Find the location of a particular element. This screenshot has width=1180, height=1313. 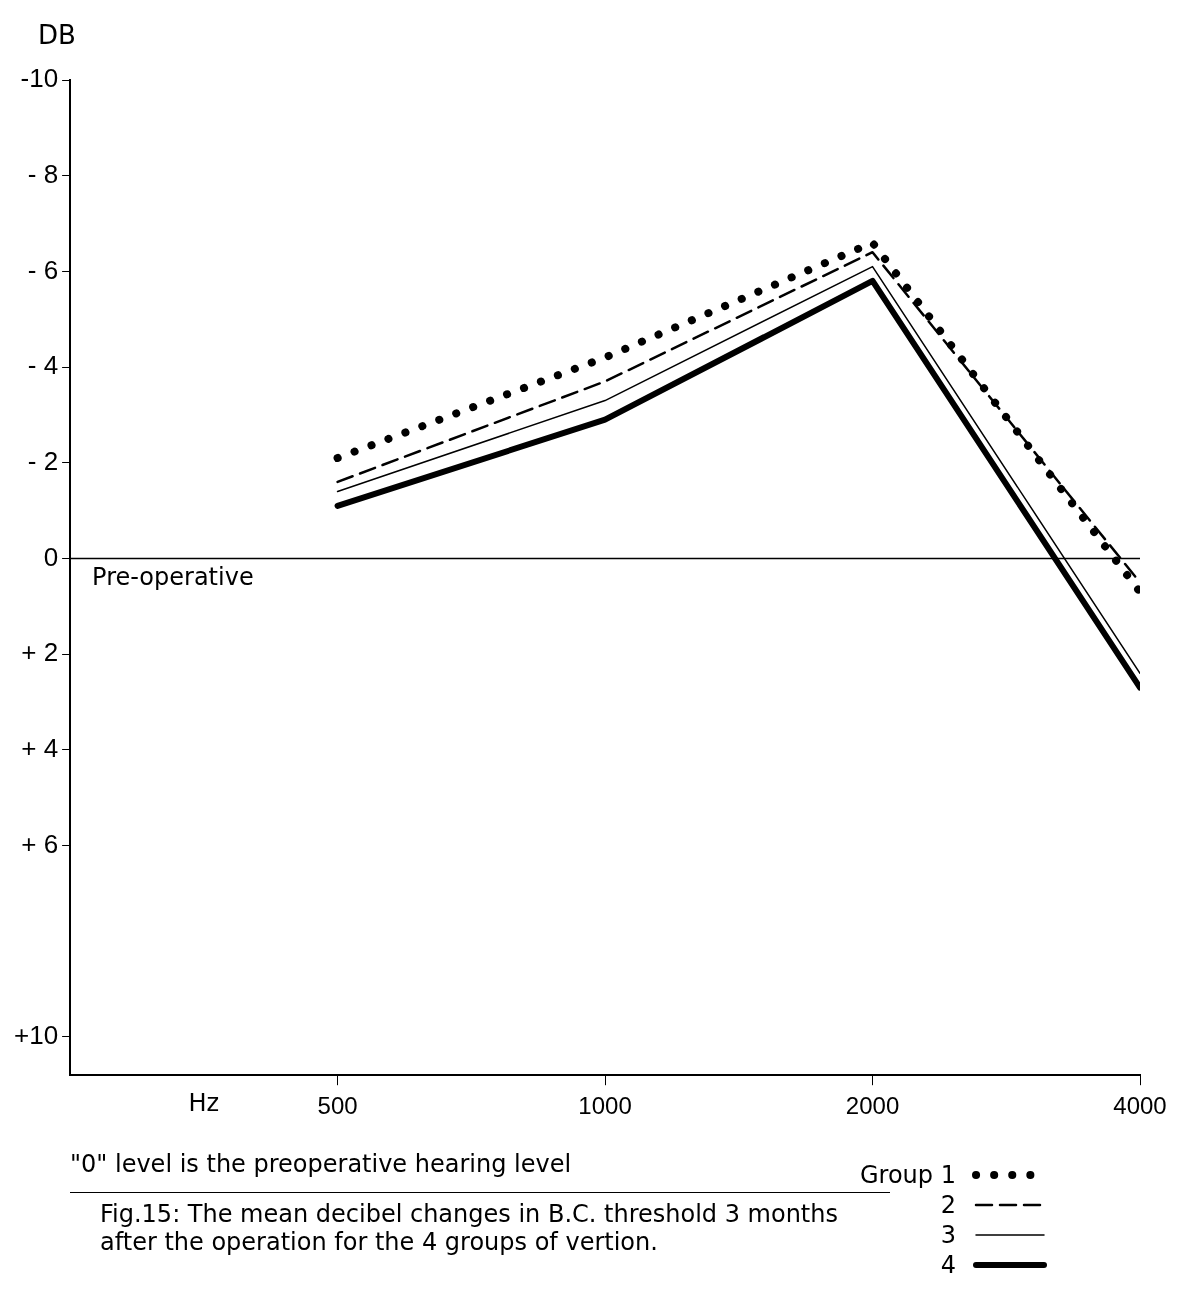

caption: Fig.15: The mean decibel changes in B.C. threshold 3 months after the operation for the 4 groups of vertion. is located at coordinates (469, 1228).